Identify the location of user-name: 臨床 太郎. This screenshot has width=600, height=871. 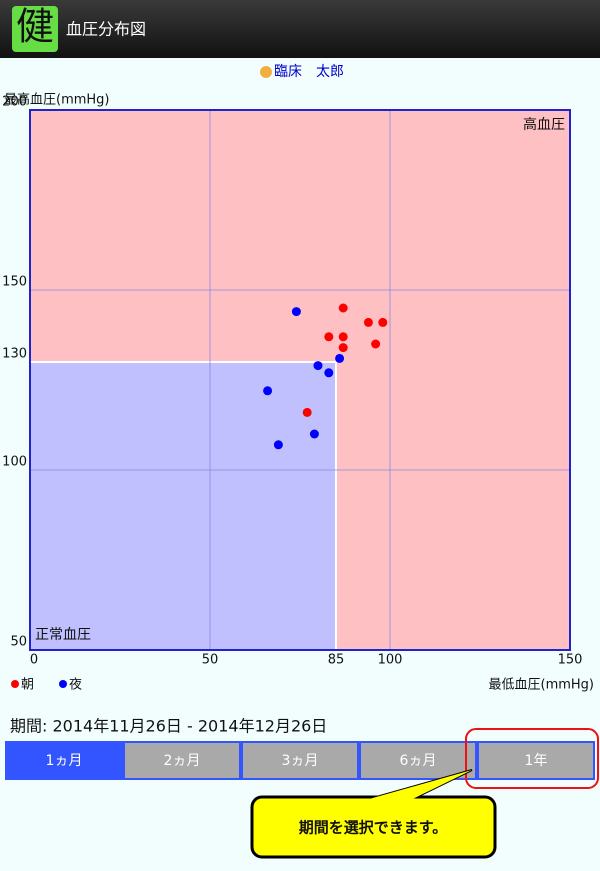
(309, 72).